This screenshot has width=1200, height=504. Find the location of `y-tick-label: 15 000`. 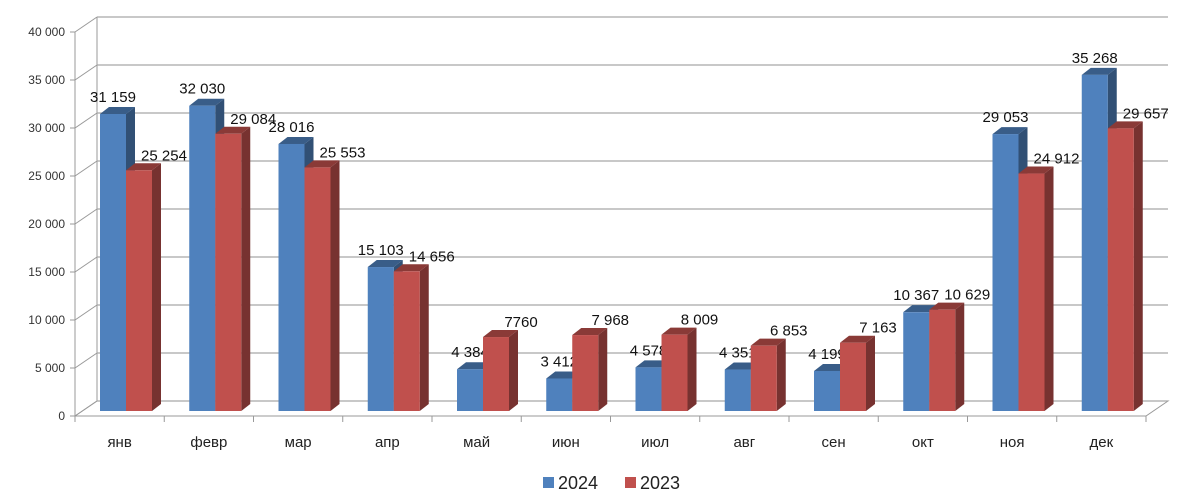

y-tick-label: 15 000 is located at coordinates (46, 272).